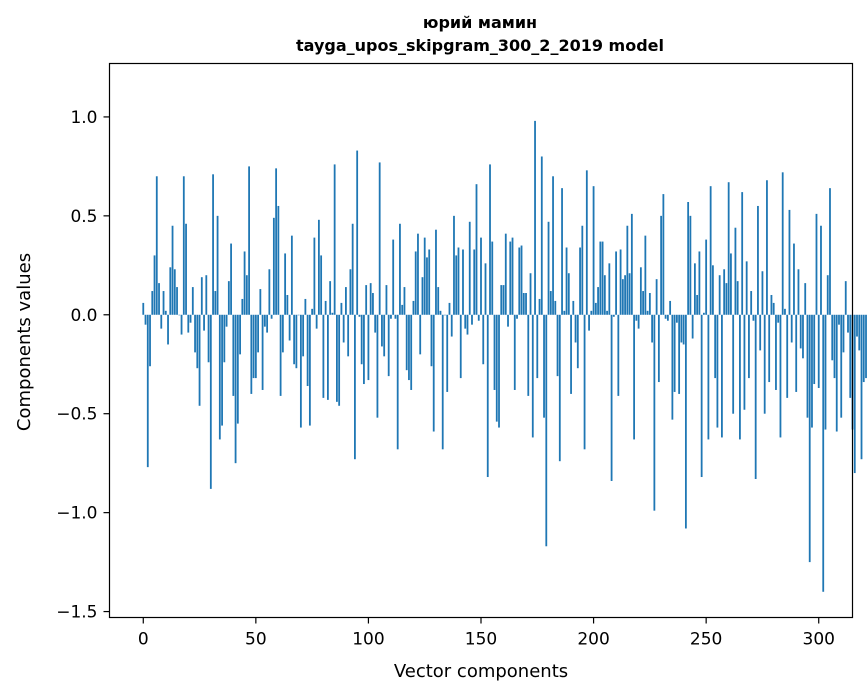 The image size is (867, 696). I want to click on x-tick-label: 250, so click(706, 640).